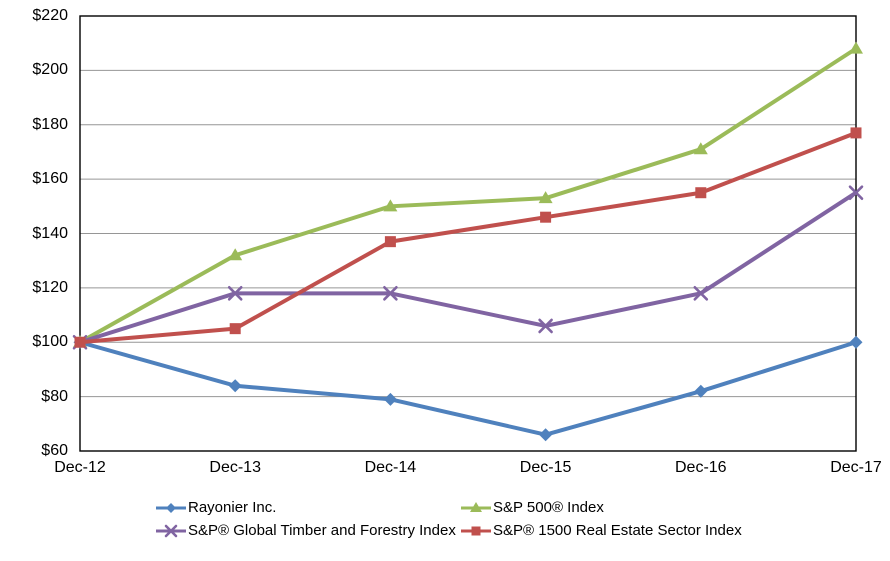 The height and width of the screenshot is (561, 890). I want to click on x-tick-label: Dec-17, so click(856, 467).